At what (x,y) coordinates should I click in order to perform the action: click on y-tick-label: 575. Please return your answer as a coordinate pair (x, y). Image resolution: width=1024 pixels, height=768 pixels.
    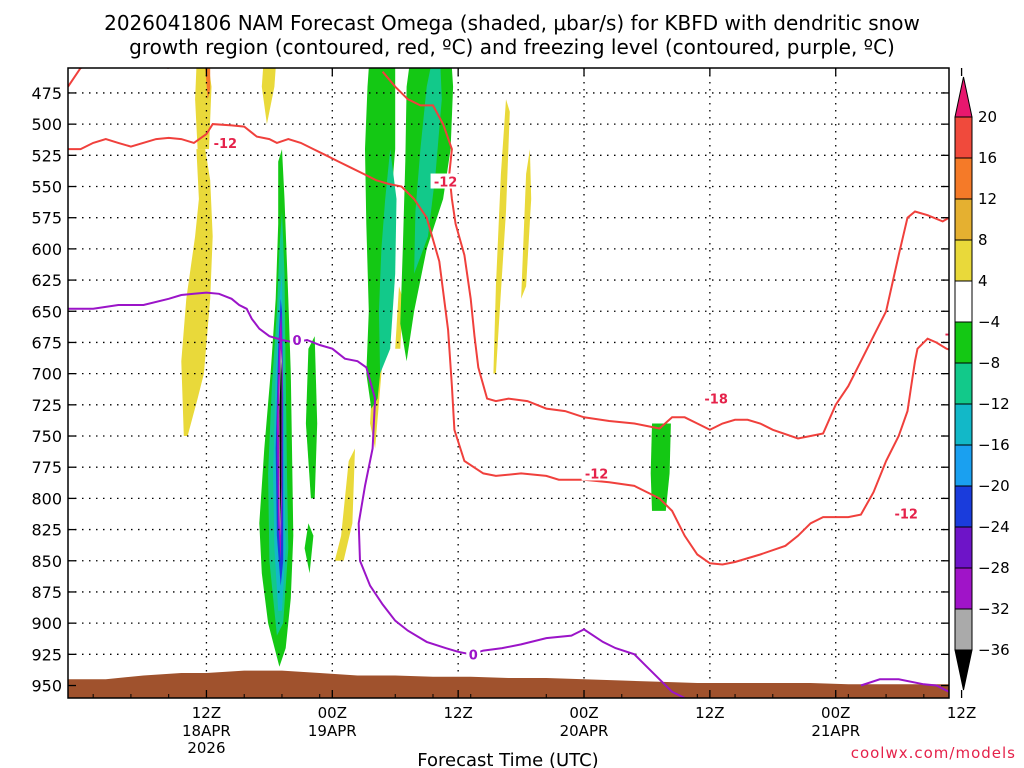
    Looking at the image, I should click on (46, 218).